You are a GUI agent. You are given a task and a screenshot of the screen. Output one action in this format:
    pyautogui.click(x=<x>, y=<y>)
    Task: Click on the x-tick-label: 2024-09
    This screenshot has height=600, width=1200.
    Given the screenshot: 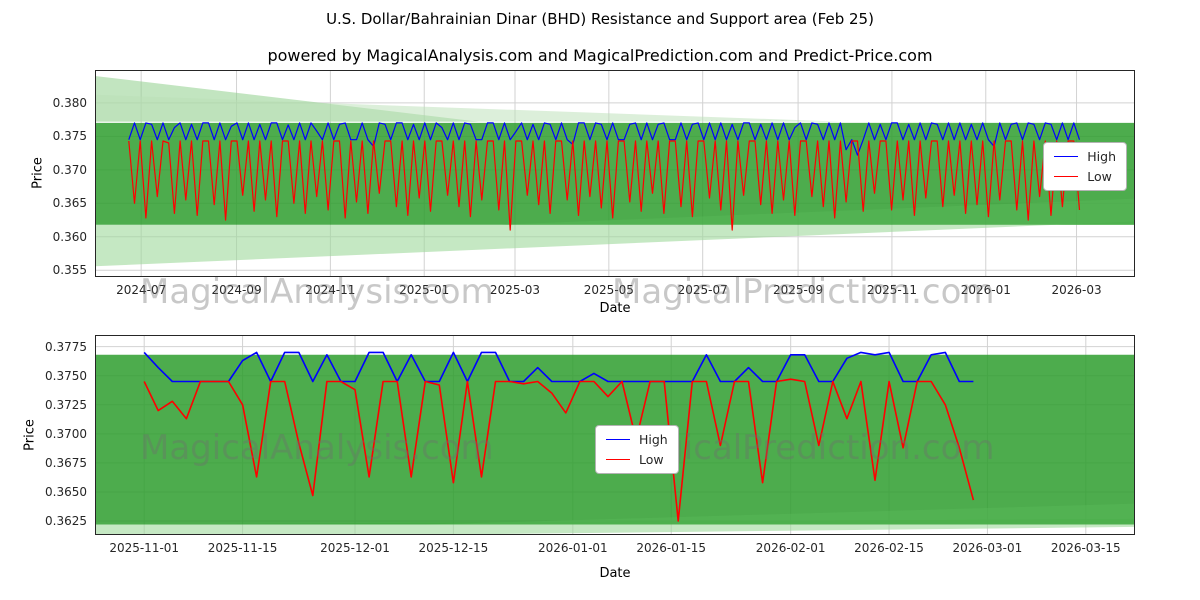 What is the action you would take?
    pyautogui.click(x=236, y=290)
    